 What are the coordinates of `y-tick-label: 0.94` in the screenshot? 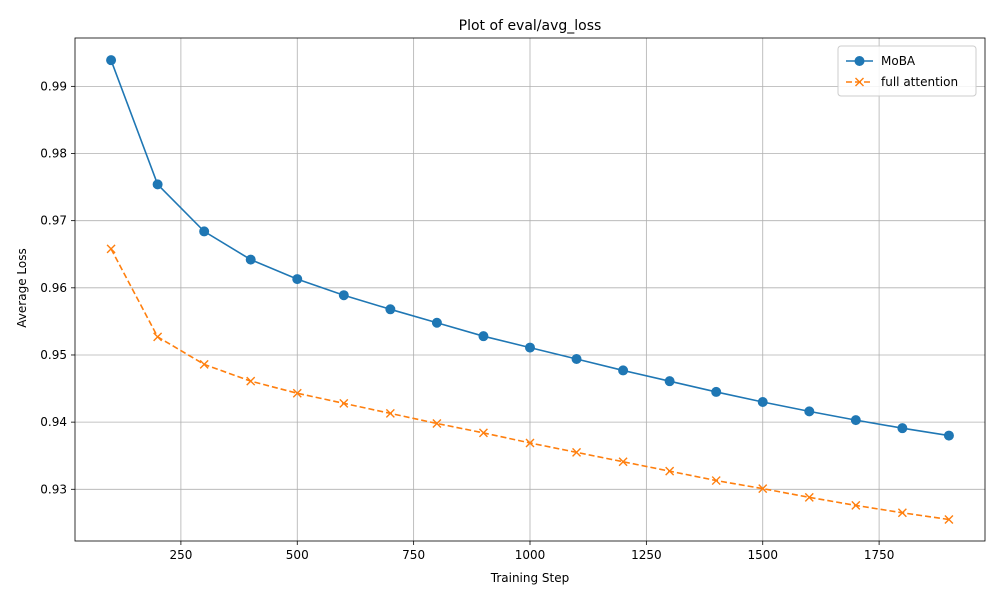 It's located at (53, 422).